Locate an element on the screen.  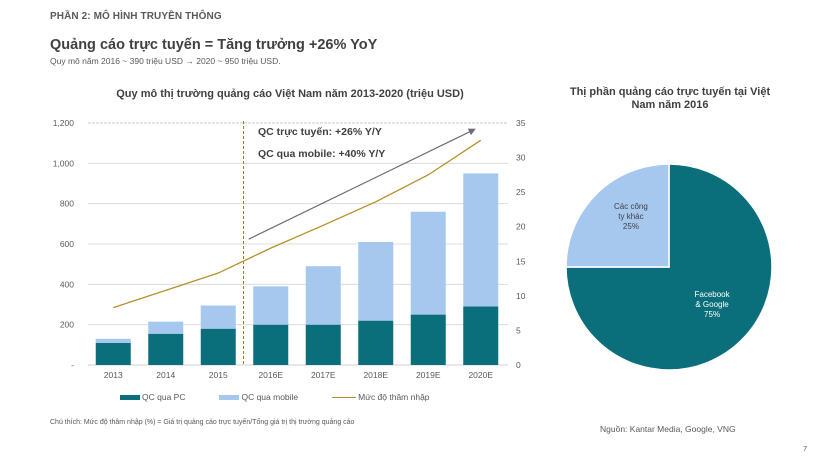
pie-label: Facebook is located at coordinates (712, 294).